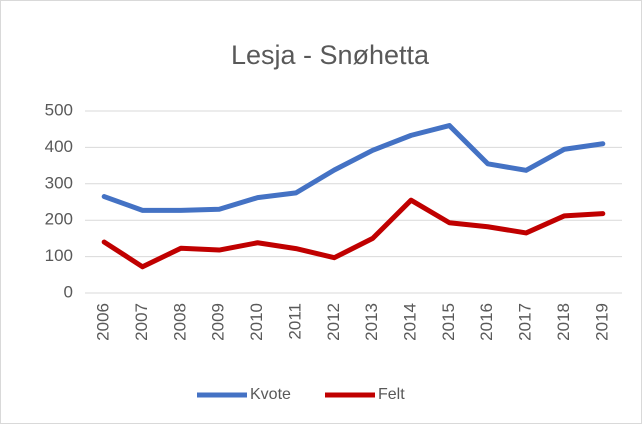 Image resolution: width=643 pixels, height=425 pixels. I want to click on y-tick-label: 0, so click(68, 291).